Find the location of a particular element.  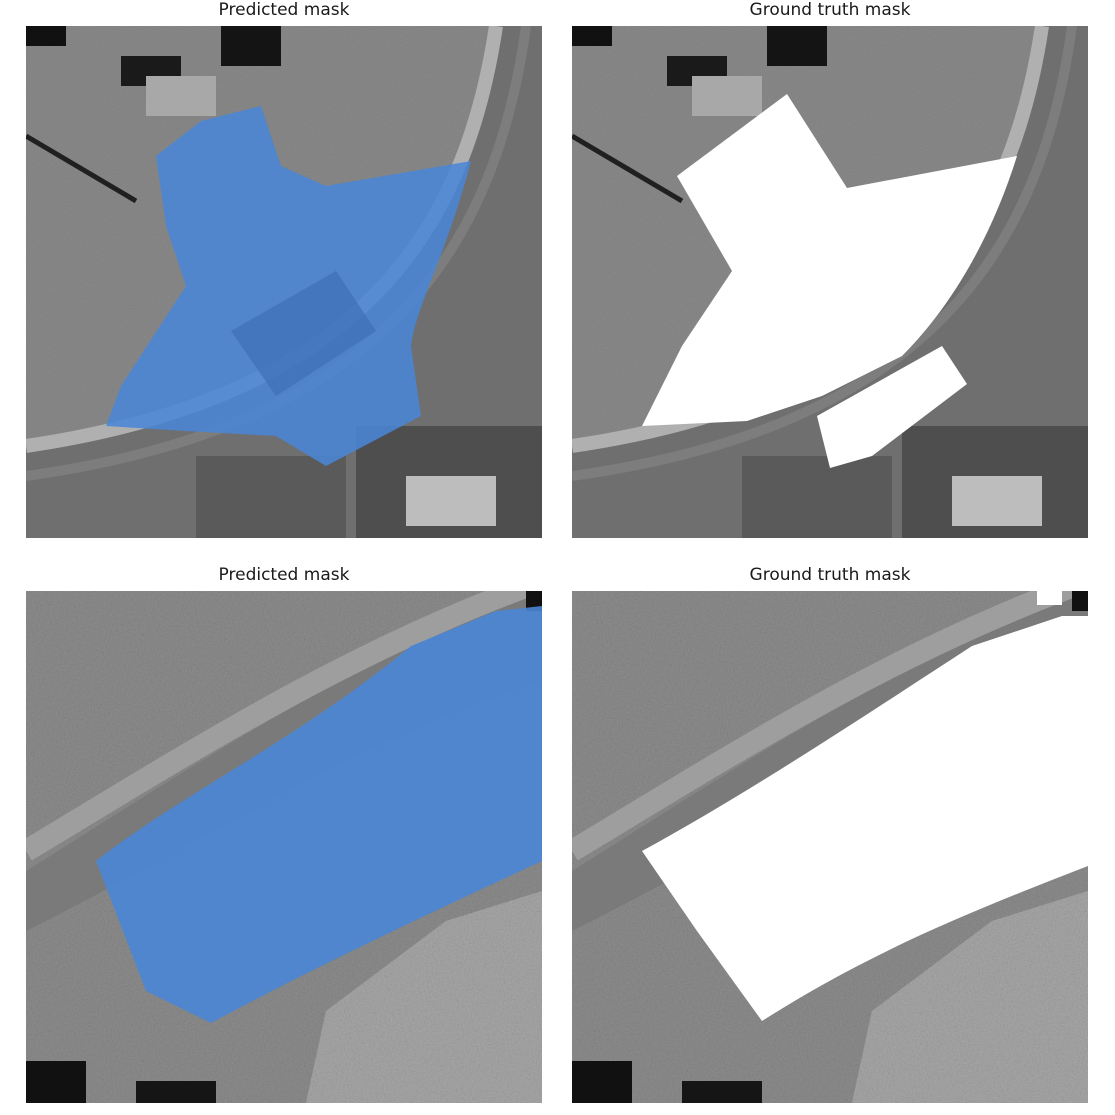

panel-title-bottom-right: Ground truth mask is located at coordinates (830, 575).